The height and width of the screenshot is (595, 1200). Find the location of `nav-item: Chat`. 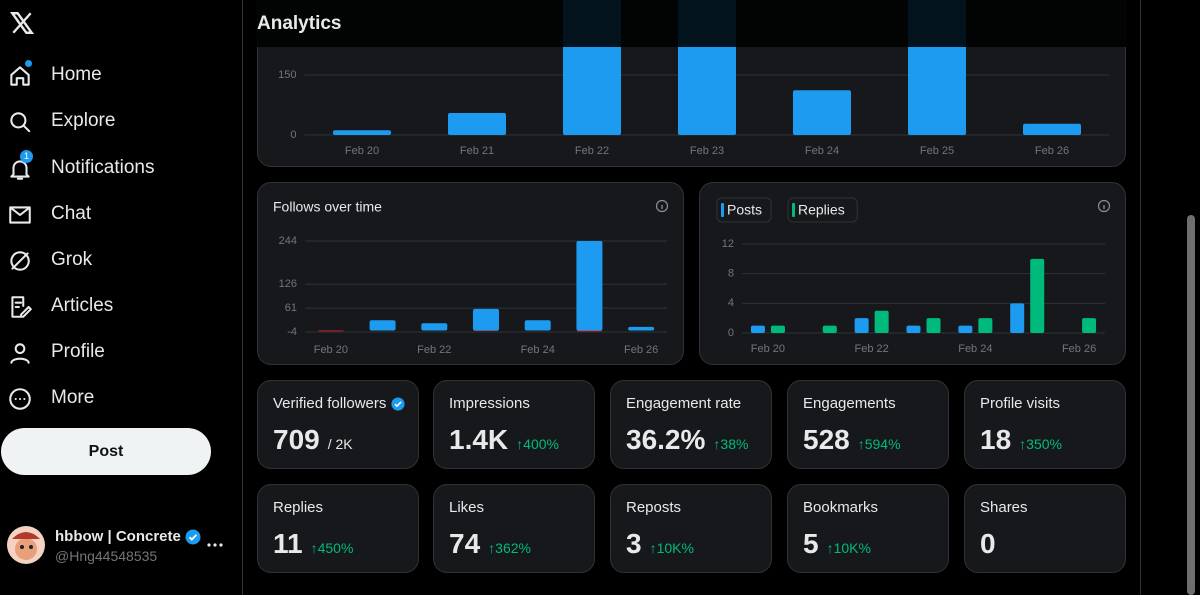

nav-item: Chat is located at coordinates (111, 214).